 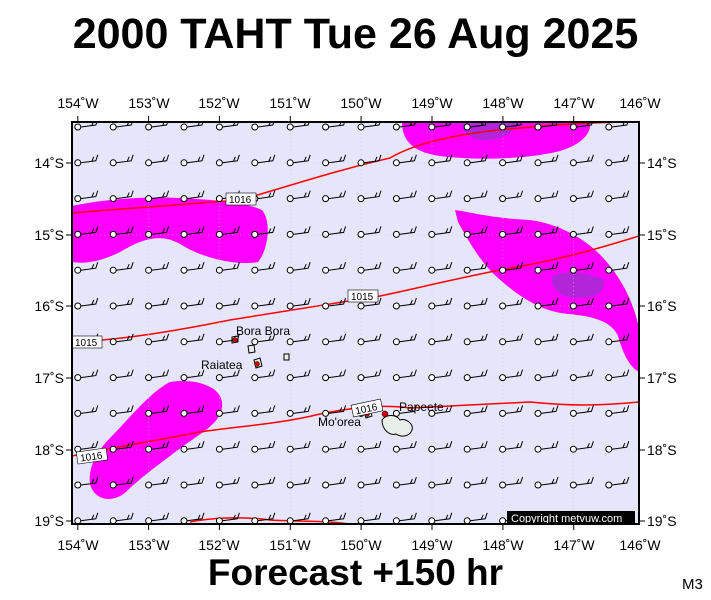 I want to click on lon-label-147w-top: 147˚W, so click(x=574, y=103).